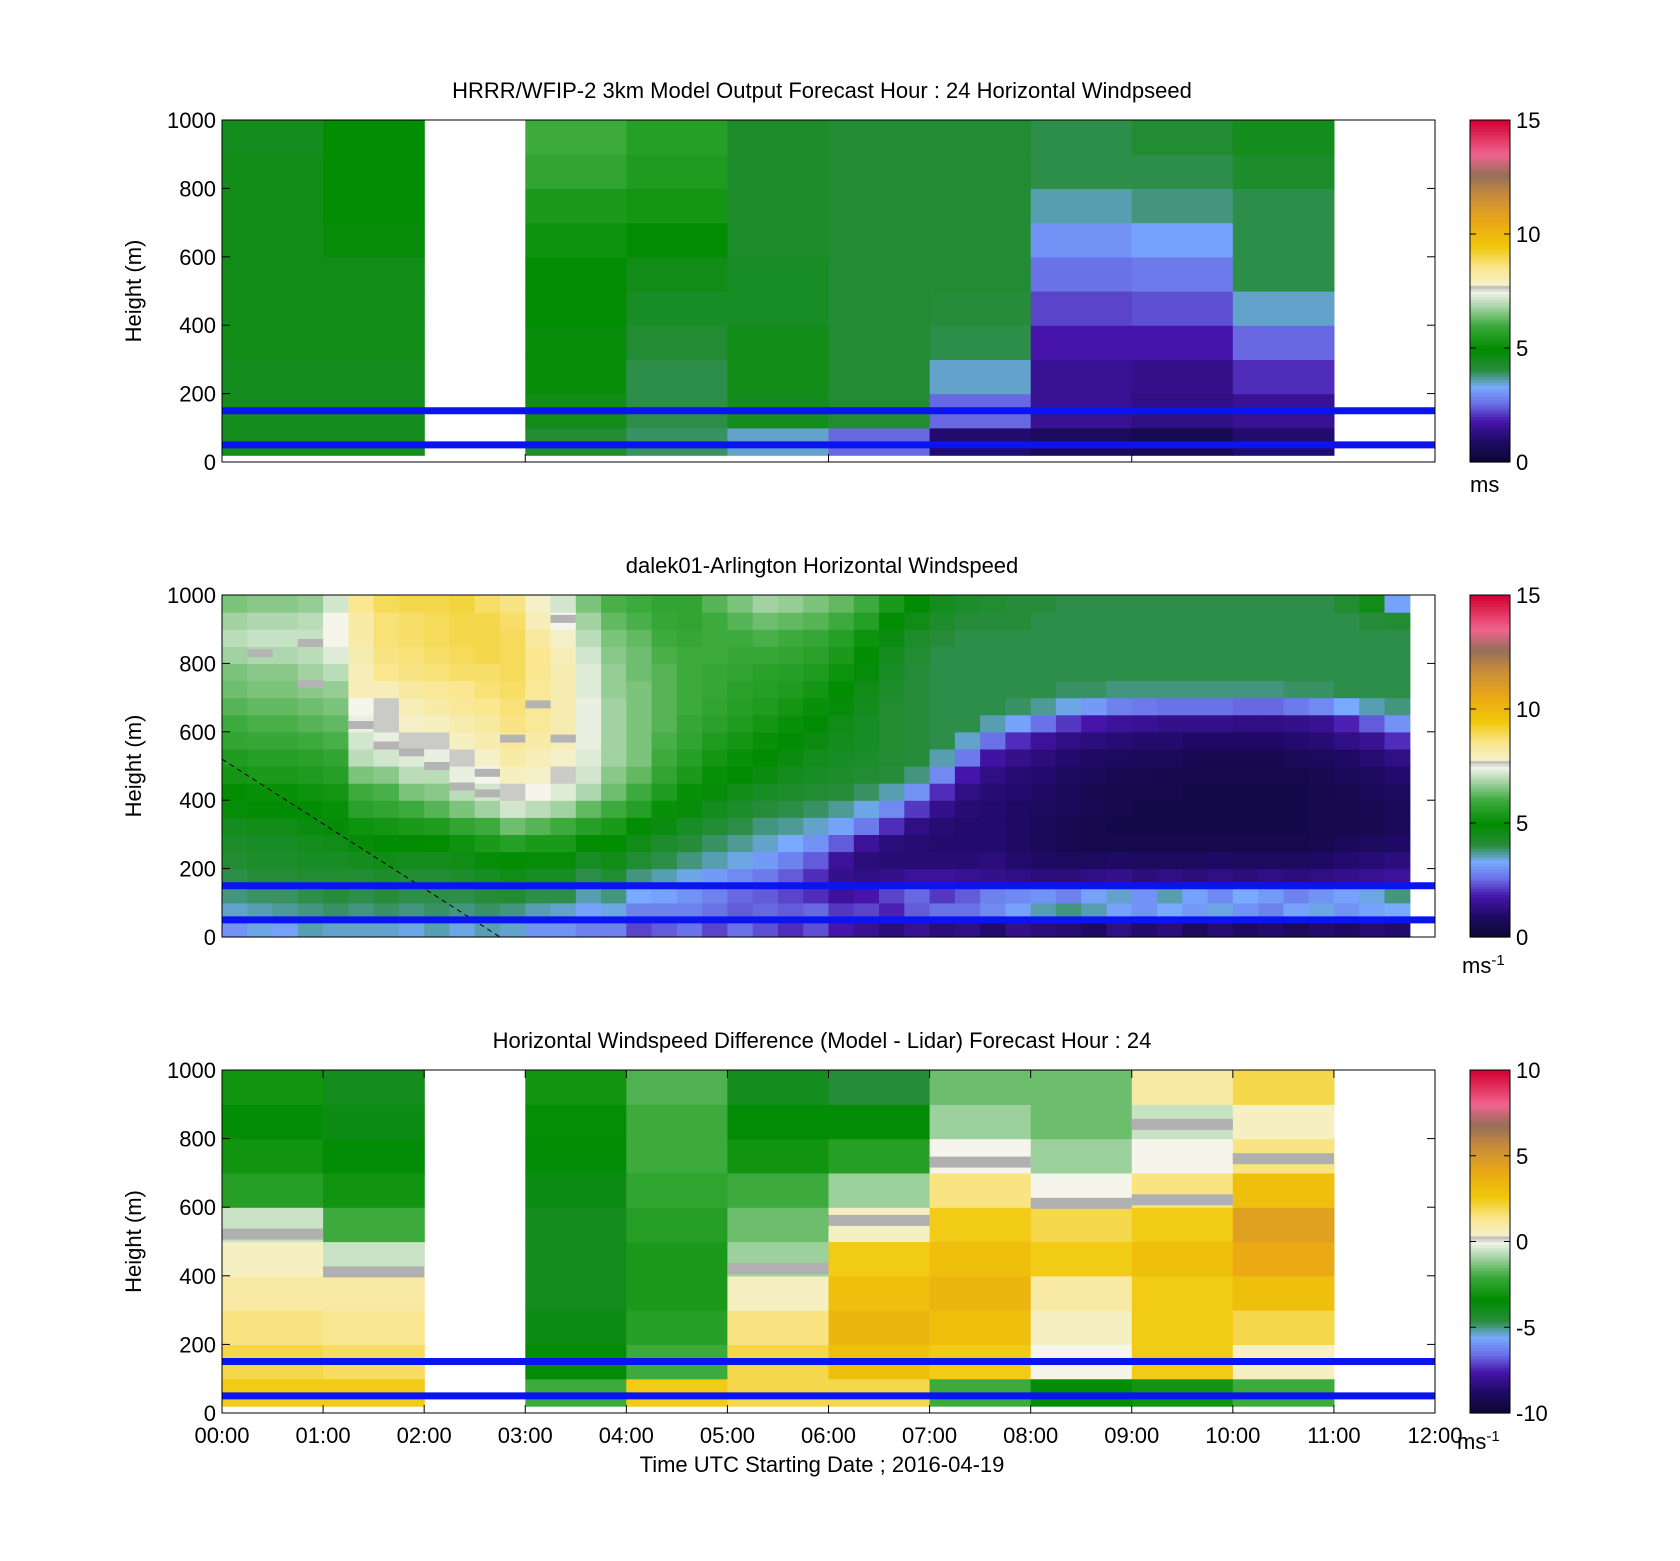 The height and width of the screenshot is (1561, 1680). What do you see at coordinates (1522, 348) in the screenshot?
I see `colorbar-tick-label: 5` at bounding box center [1522, 348].